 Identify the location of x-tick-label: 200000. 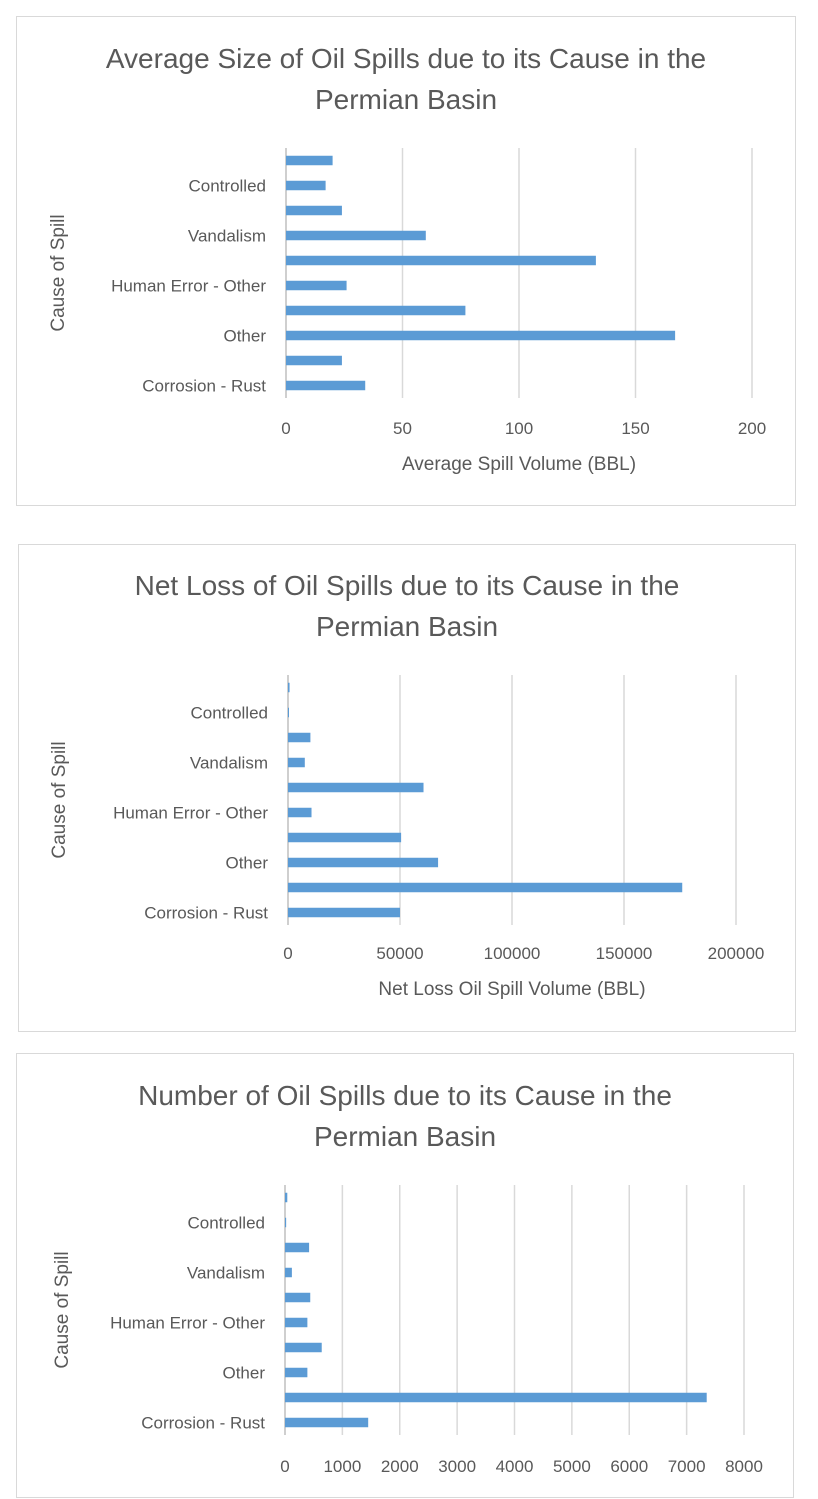
(736, 953).